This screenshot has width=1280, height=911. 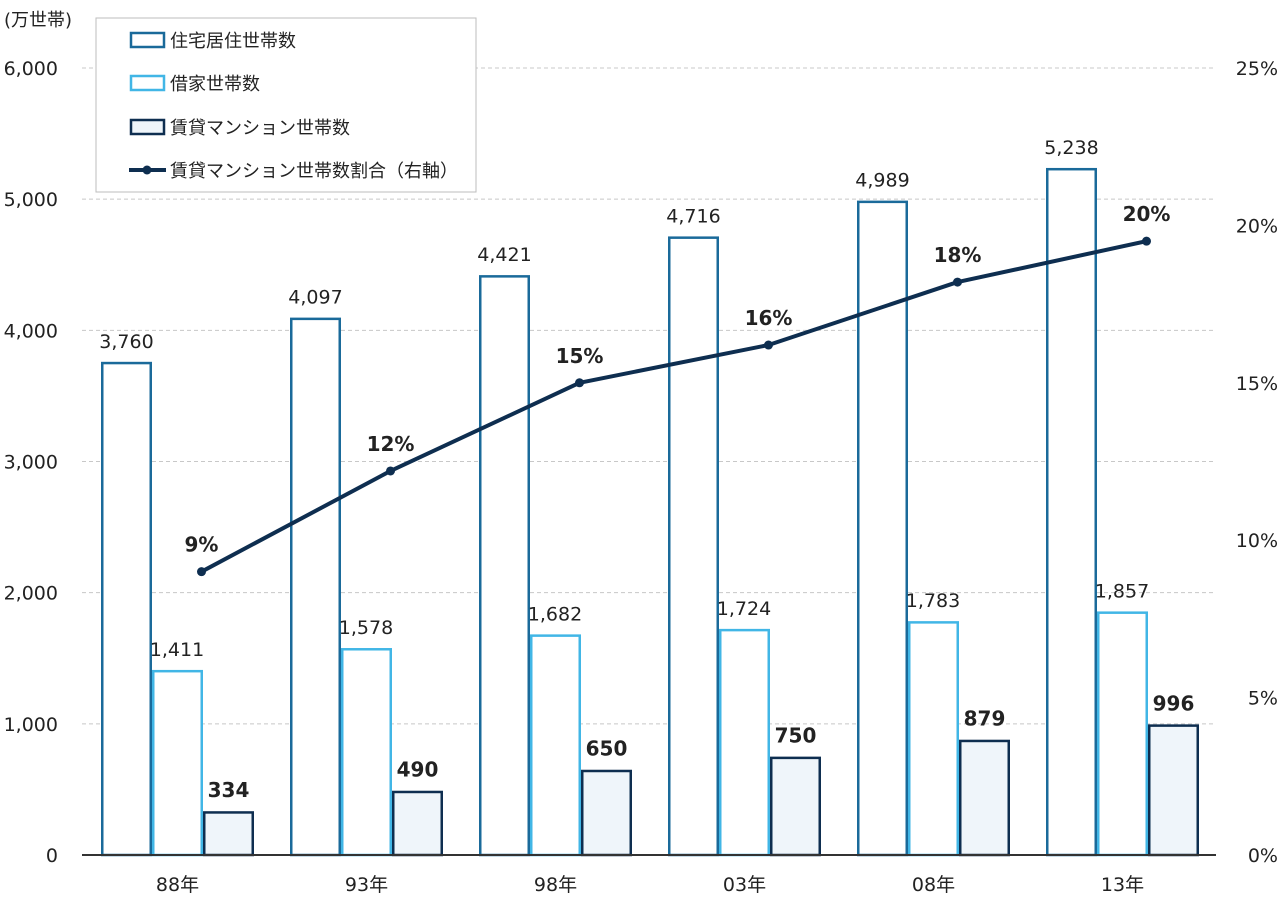 What do you see at coordinates (504, 255) in the screenshot?
I see `bar-value-label: 4,421` at bounding box center [504, 255].